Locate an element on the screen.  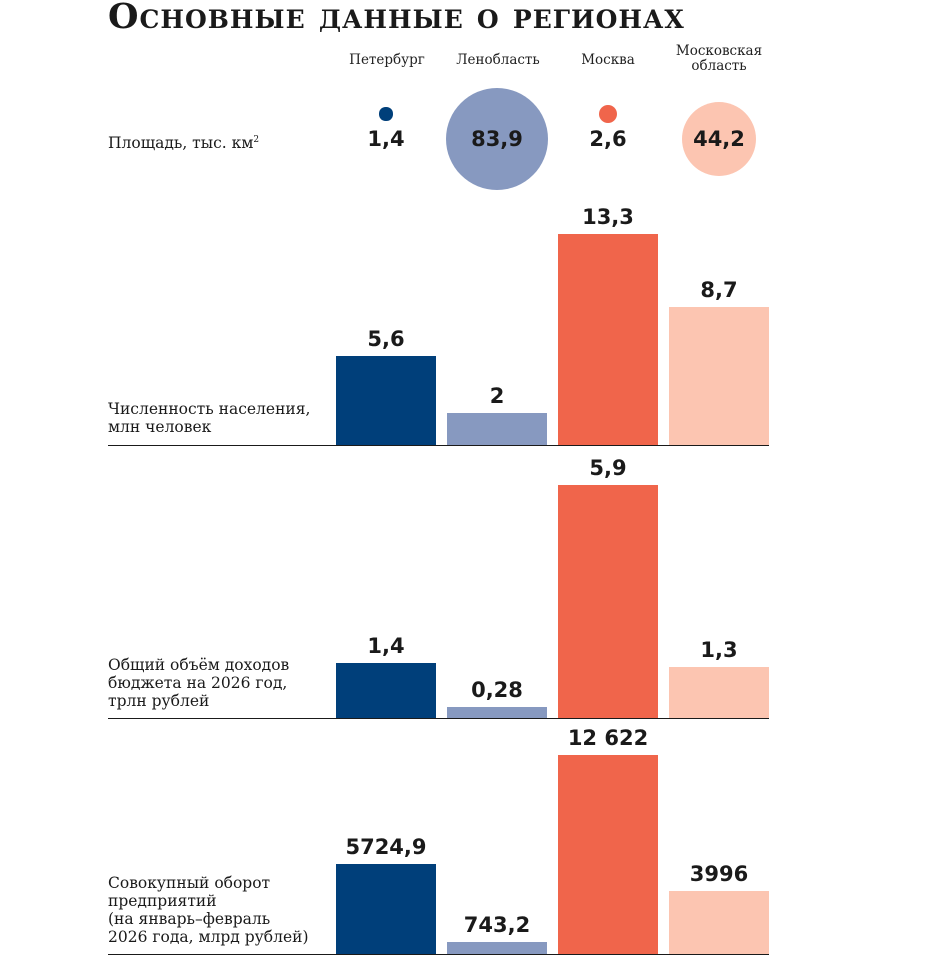
budget-bar-moscow is located at coordinates (608, 601).